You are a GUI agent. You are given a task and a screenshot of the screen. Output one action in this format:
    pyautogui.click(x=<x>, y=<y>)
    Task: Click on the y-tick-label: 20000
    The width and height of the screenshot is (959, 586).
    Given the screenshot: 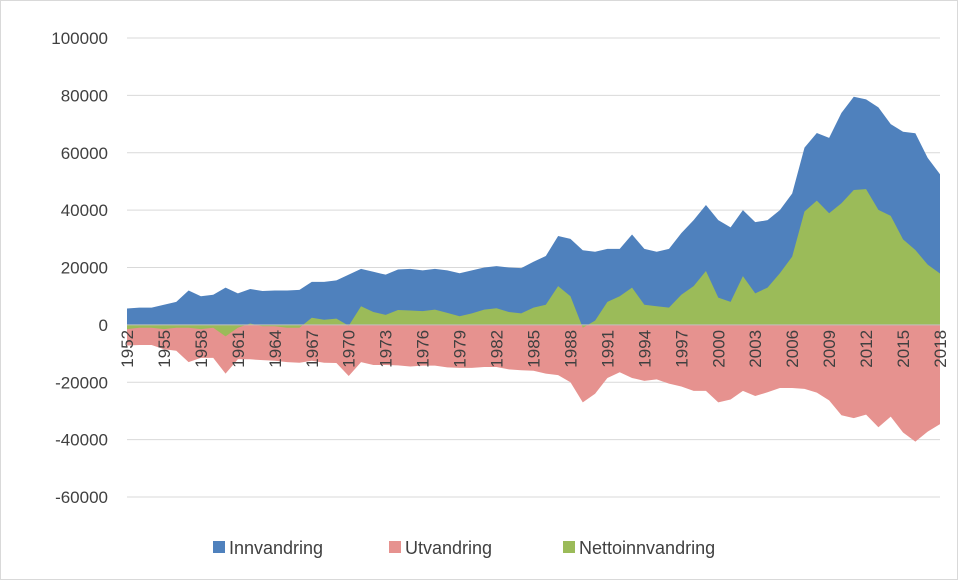 What is the action you would take?
    pyautogui.click(x=84, y=268)
    